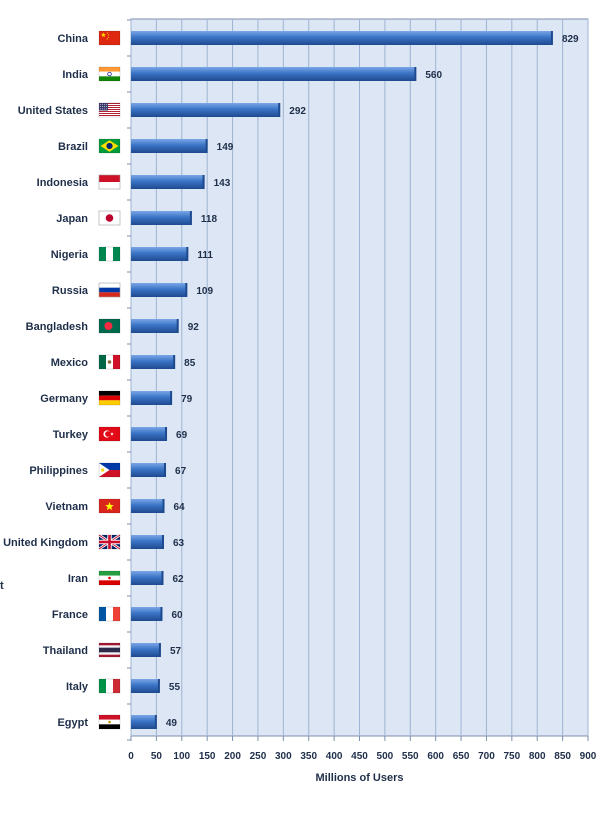  I want to click on category-label: Turkey, so click(71, 435).